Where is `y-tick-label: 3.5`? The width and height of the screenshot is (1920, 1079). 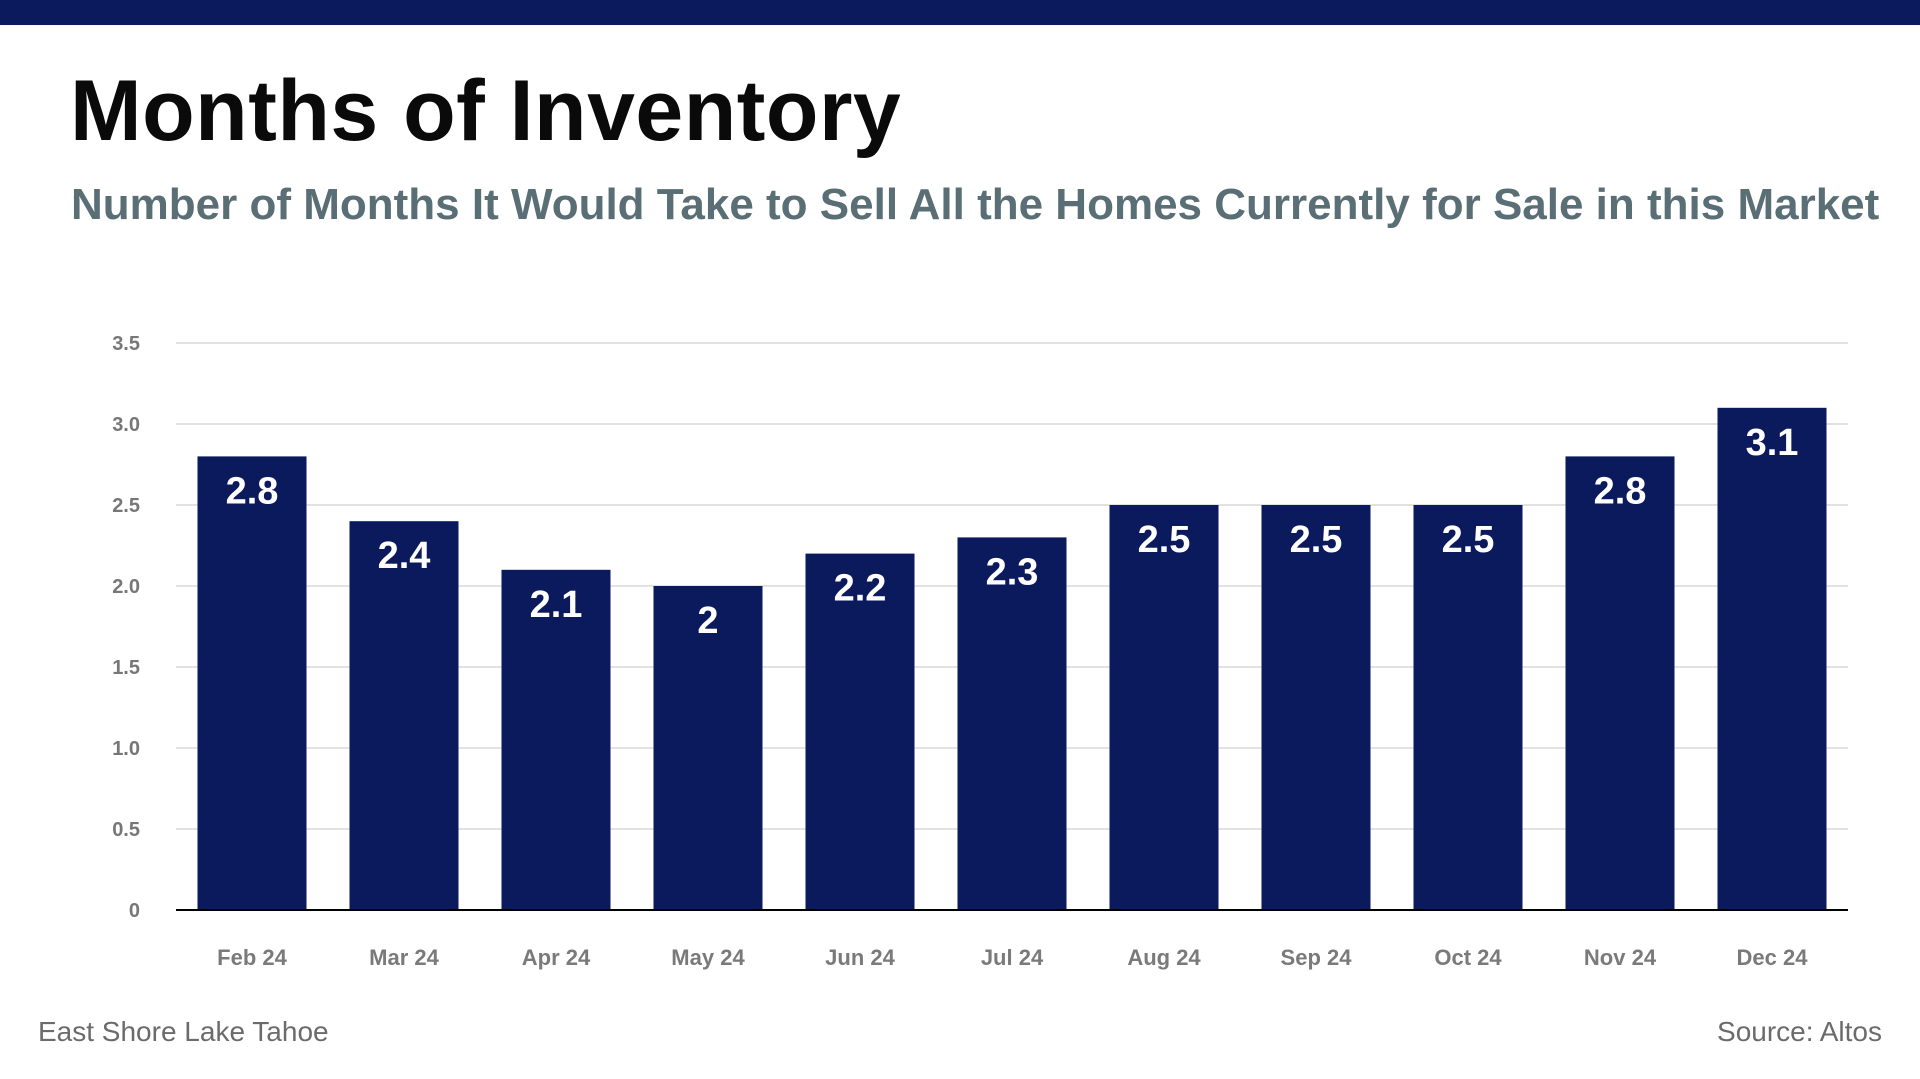 y-tick-label: 3.5 is located at coordinates (126, 344).